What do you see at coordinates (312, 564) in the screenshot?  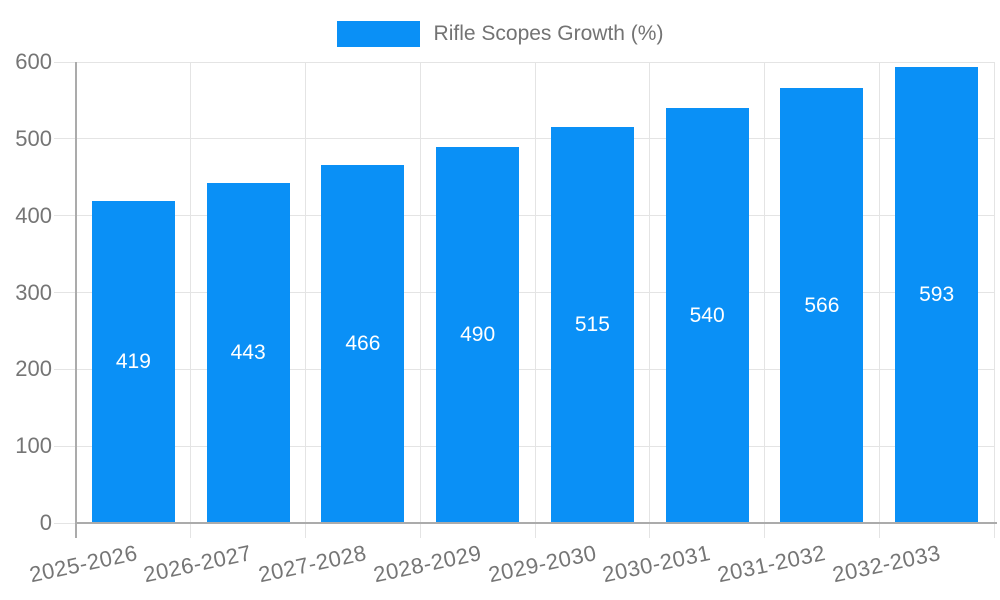 I see `x-tick-label: 2027-2028` at bounding box center [312, 564].